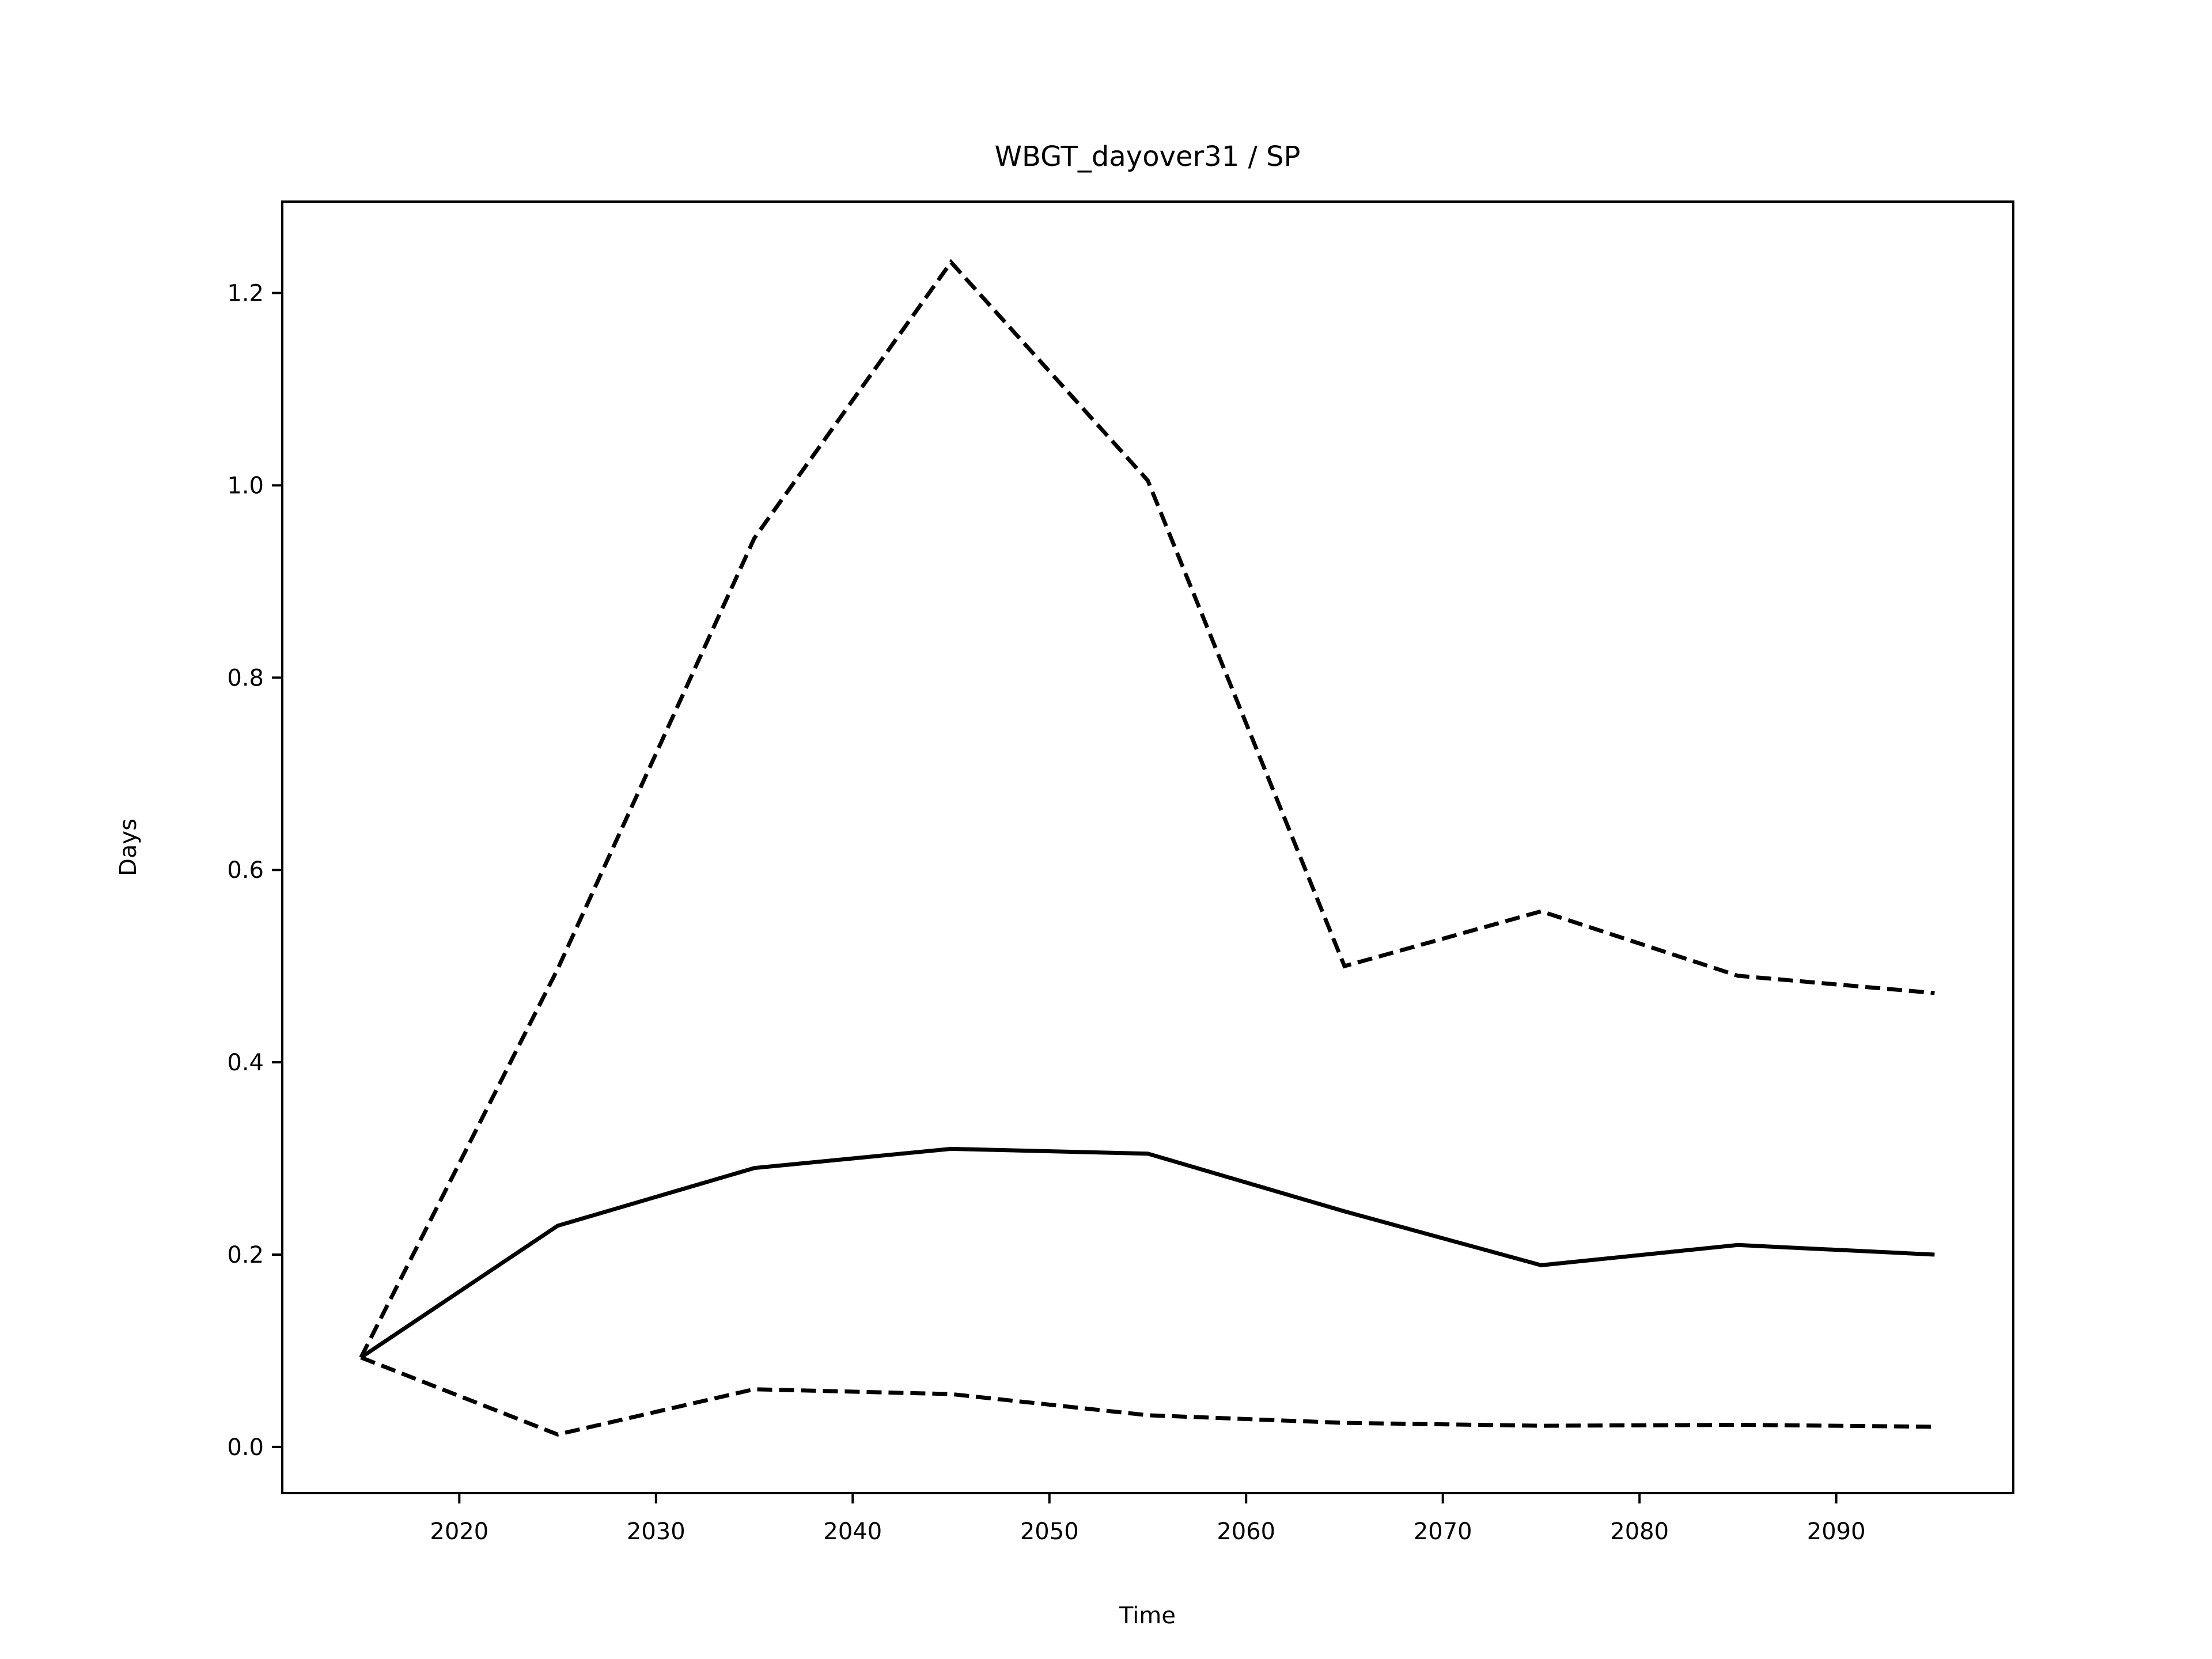  I want to click on y-tick-label: 1.0, so click(245, 485).